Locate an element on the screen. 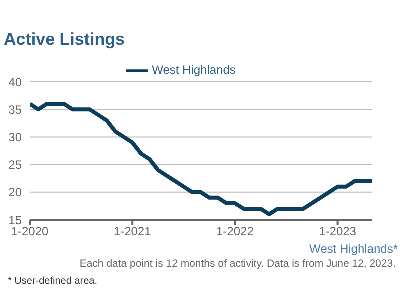 The image size is (400, 300). text: Each data point is 12 months of activity. Data is from June 12, 2023. is located at coordinates (238, 264).